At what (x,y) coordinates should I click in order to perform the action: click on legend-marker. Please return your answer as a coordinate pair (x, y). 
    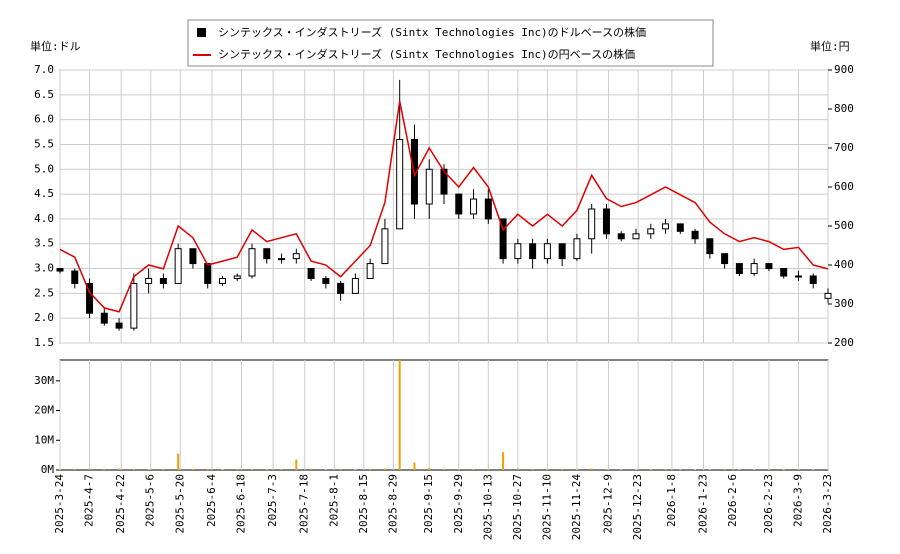
    Looking at the image, I should click on (201, 32).